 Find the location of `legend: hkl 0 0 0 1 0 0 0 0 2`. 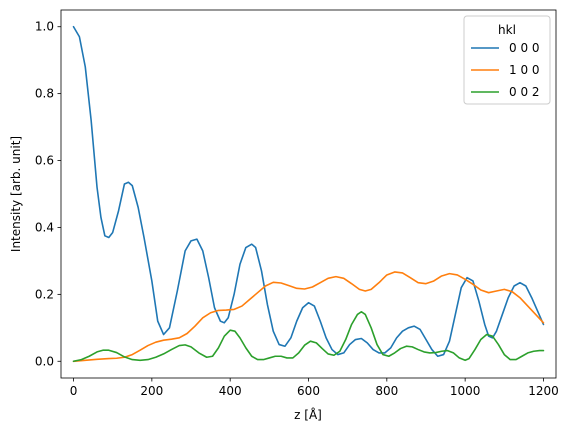

legend: hkl 0 0 0 1 0 0 0 0 2 is located at coordinates (507, 60).